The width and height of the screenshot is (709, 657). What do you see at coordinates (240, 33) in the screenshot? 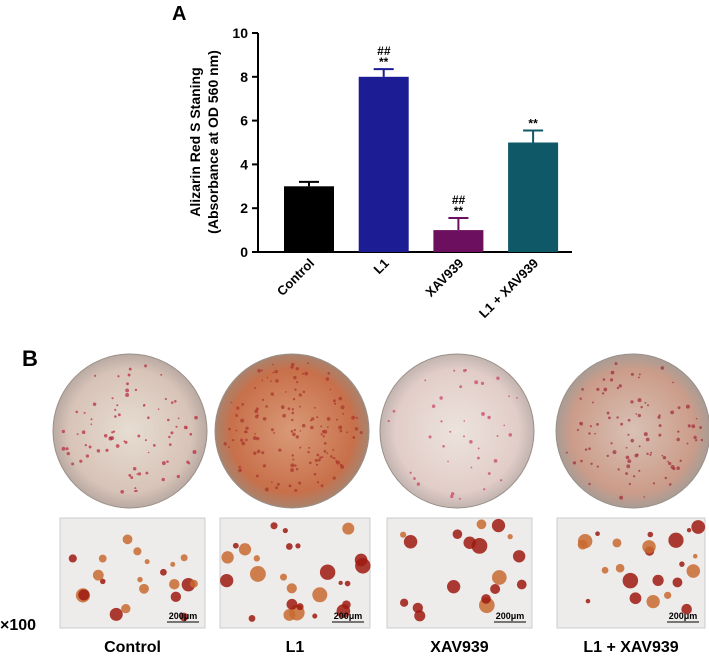
I see `y-tick-label: 10` at bounding box center [240, 33].